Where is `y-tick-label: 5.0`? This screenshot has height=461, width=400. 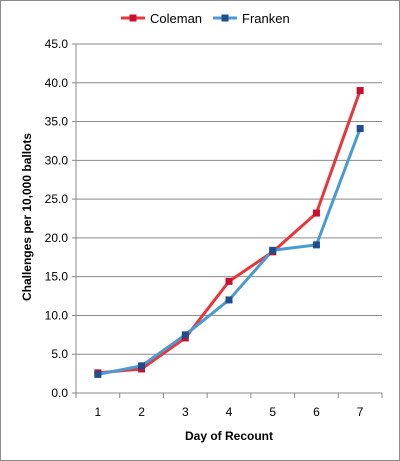
y-tick-label: 5.0 is located at coordinates (59, 354).